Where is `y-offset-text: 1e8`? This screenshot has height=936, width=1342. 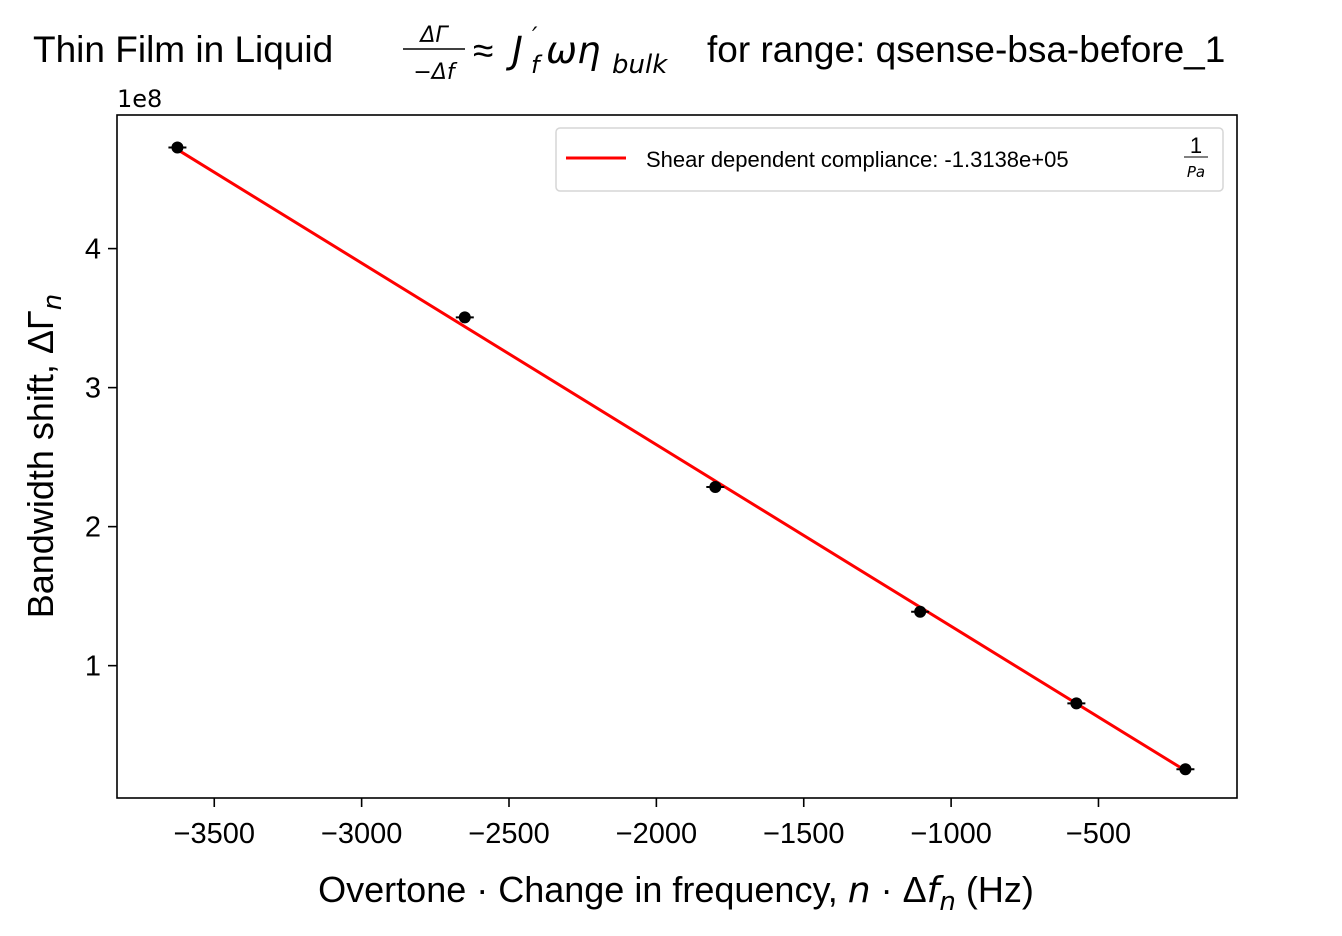
y-offset-text: 1e8 is located at coordinates (139, 99).